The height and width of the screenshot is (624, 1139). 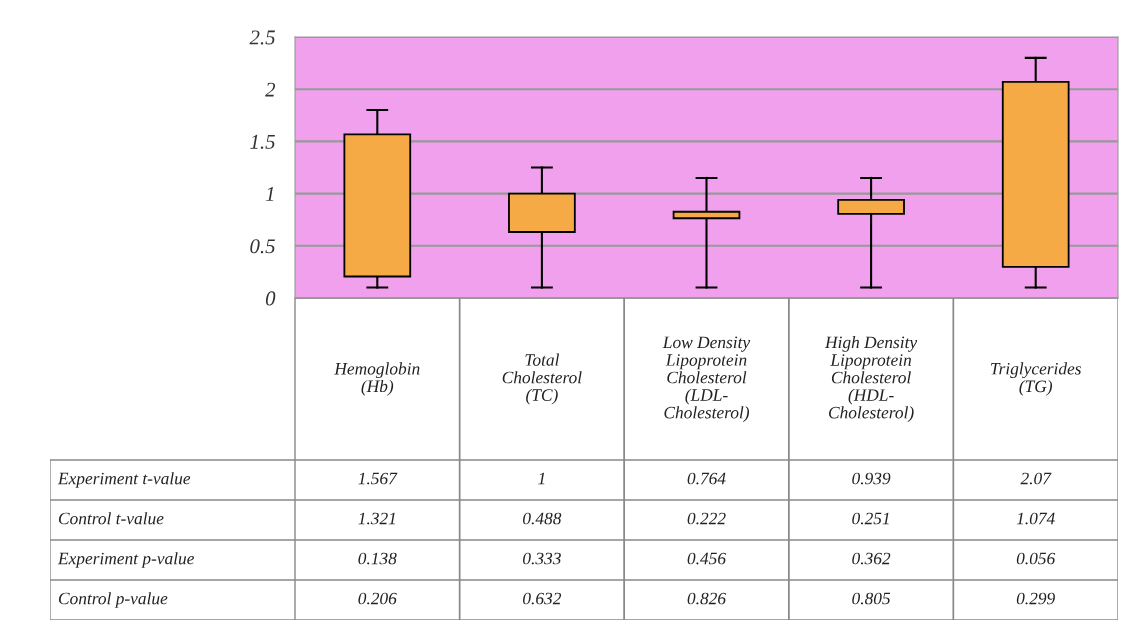 I want to click on data-label: 1.567, so click(x=378, y=478).